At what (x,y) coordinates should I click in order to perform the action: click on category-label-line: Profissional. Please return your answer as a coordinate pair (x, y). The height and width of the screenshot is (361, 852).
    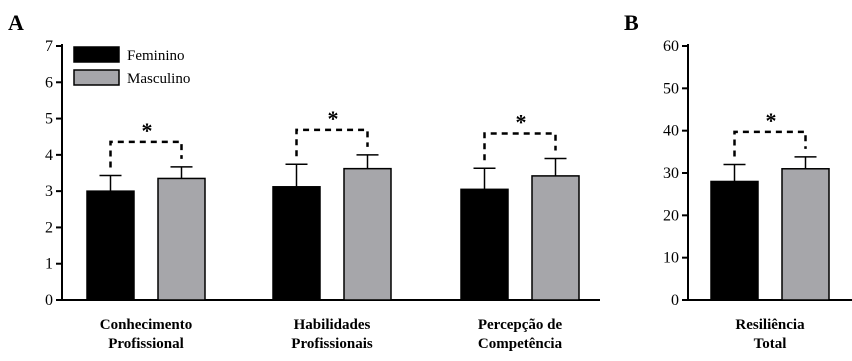
    Looking at the image, I should click on (146, 344).